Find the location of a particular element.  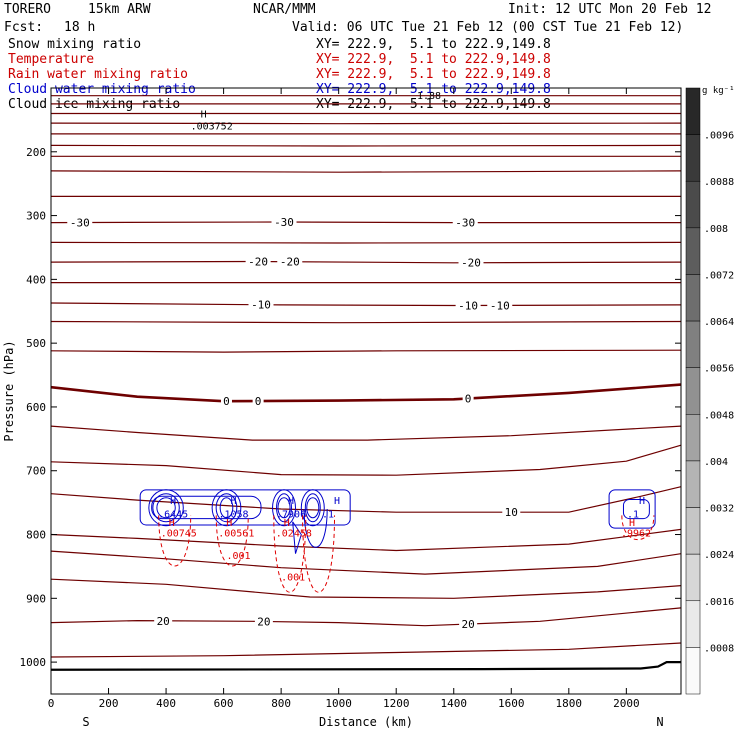

colorbar-tick-label: .0072 is located at coordinates (719, 275).